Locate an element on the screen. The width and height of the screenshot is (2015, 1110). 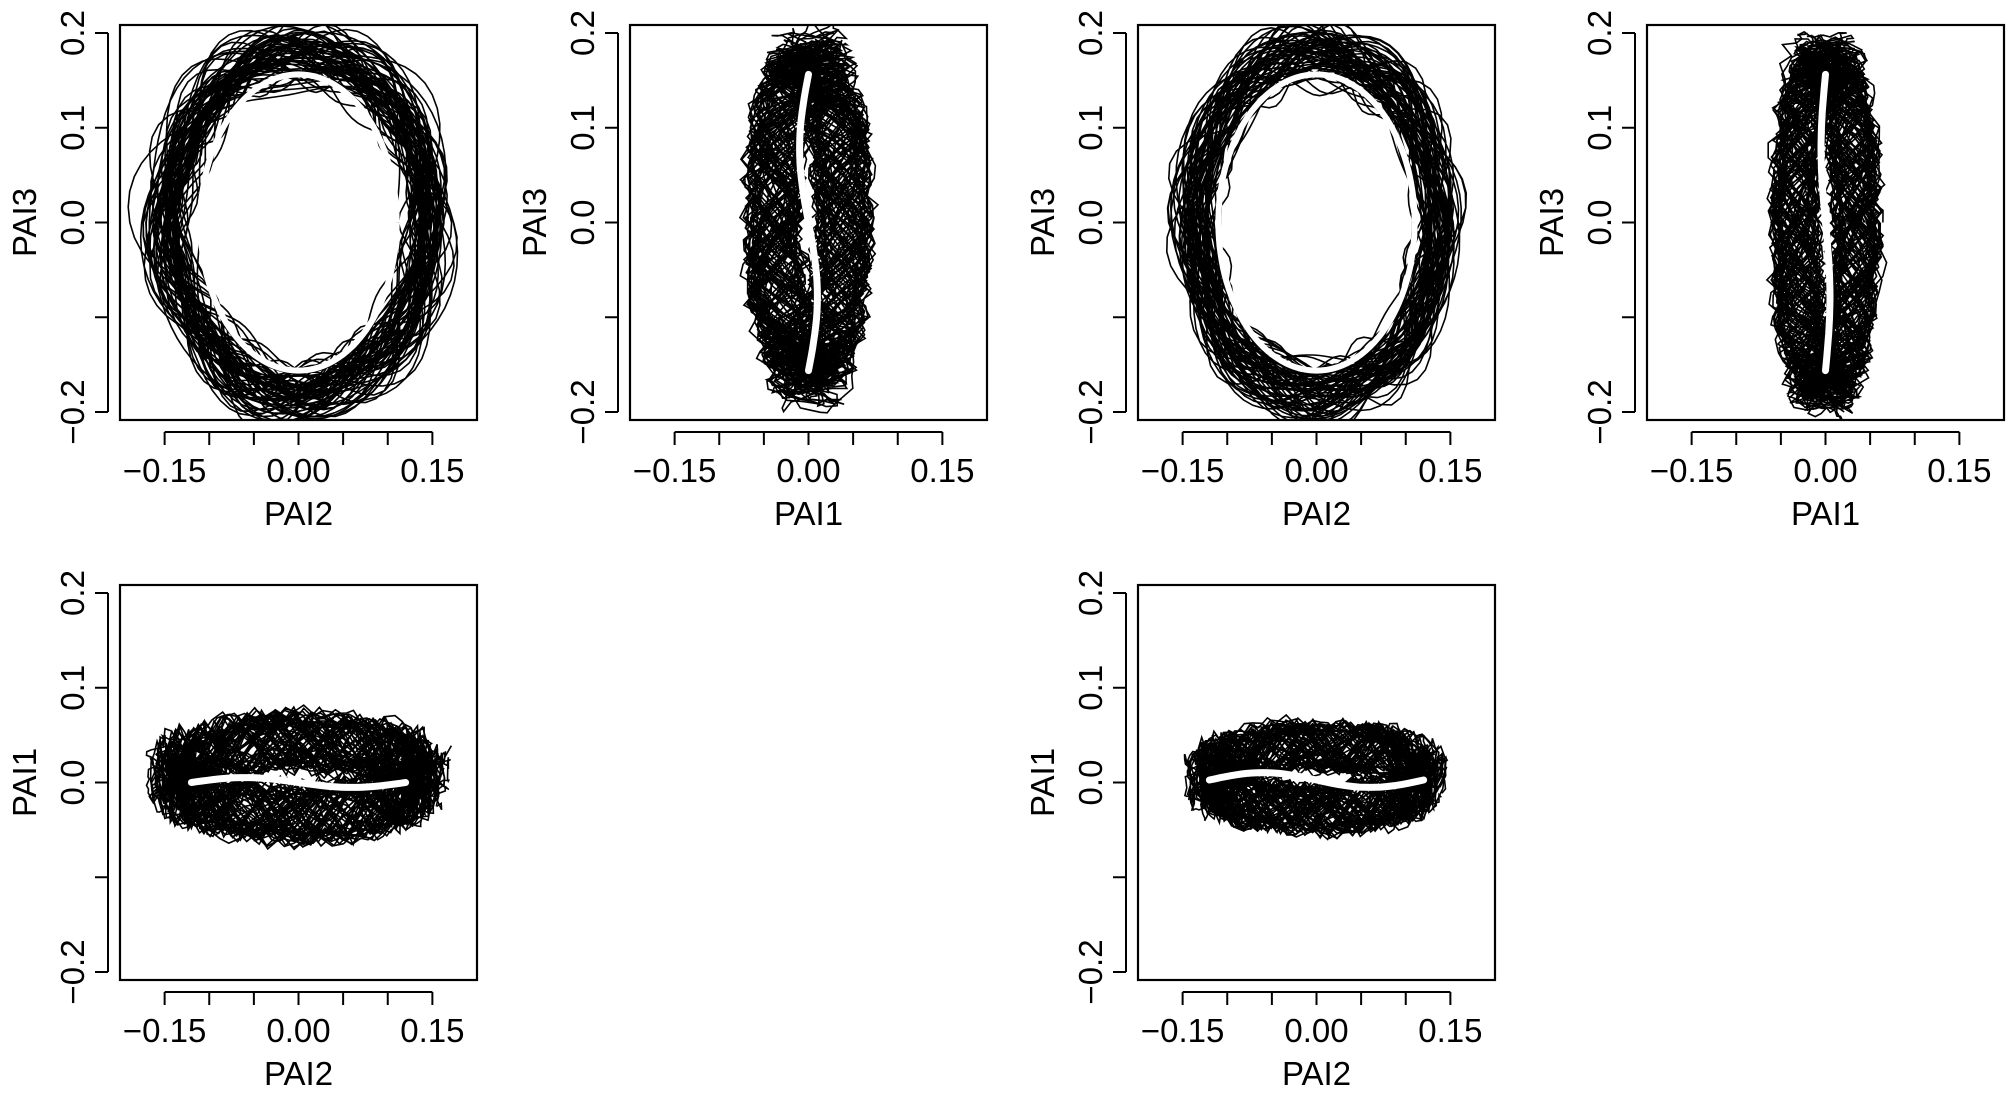
panel-pai2-pai1-a: −0.15 0.00 0.15 PAI2 −0.2 0.0 0.1 0.2 PAI1 is located at coordinates (240, 835).